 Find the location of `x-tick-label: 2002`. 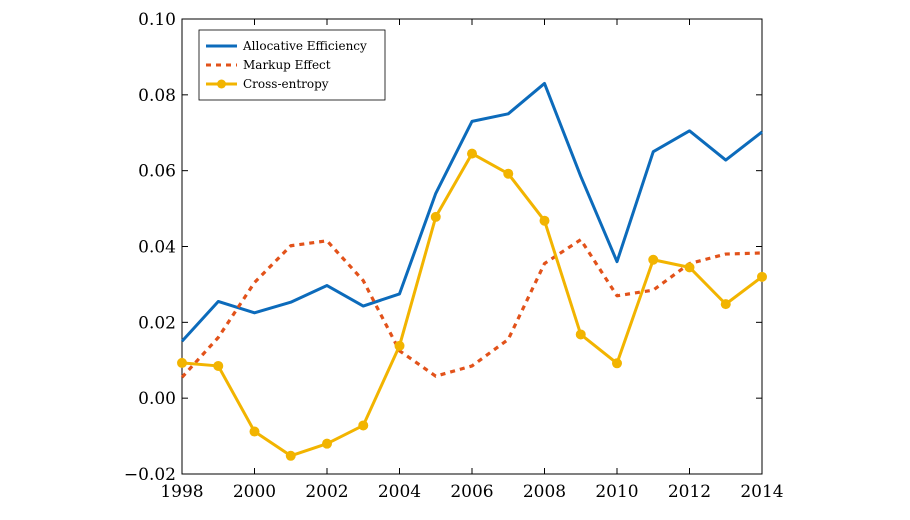

x-tick-label: 2002 is located at coordinates (326, 492).